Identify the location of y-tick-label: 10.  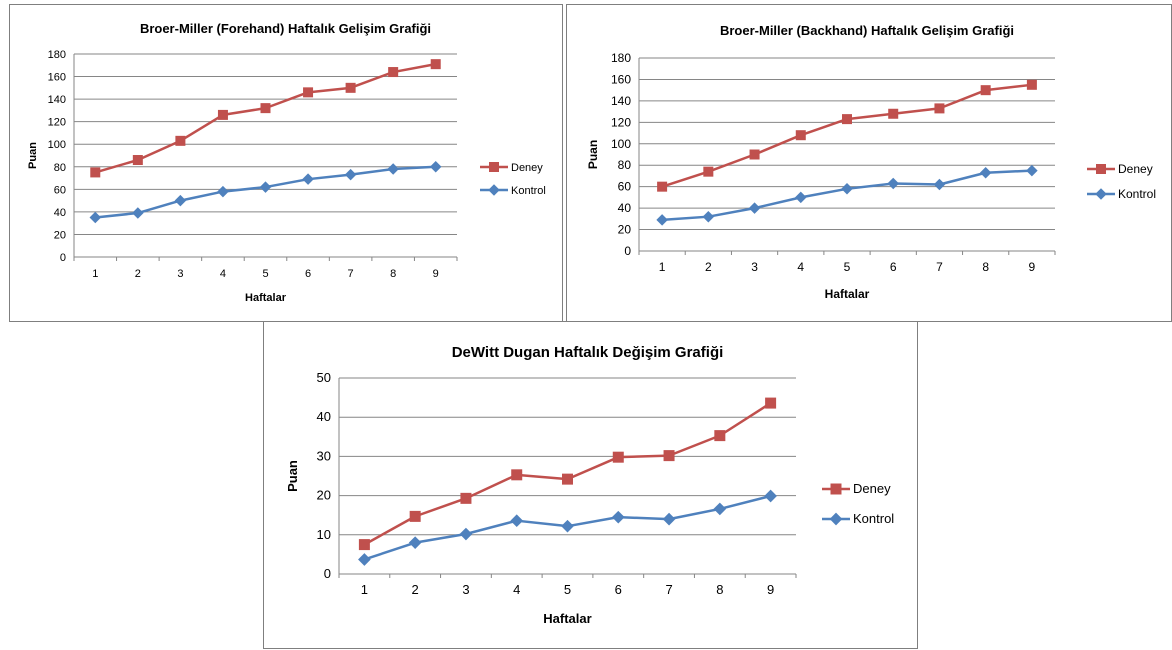
(324, 534).